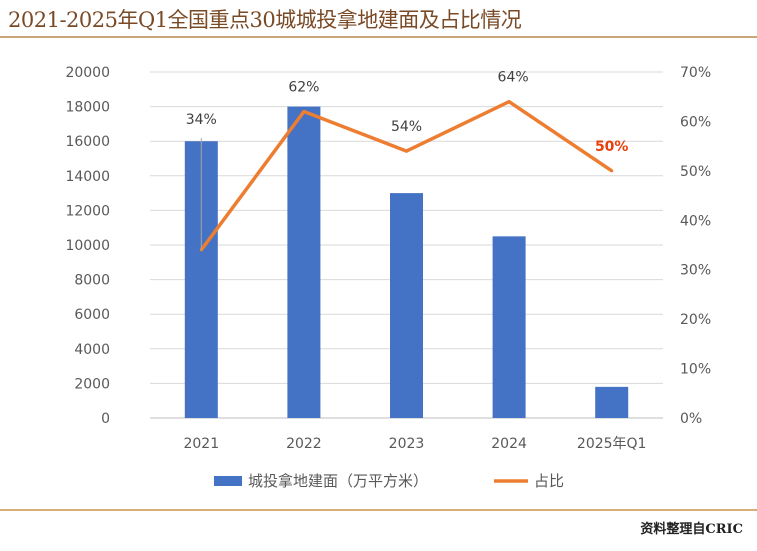  I want to click on left-tick-label: 2000, so click(92, 384).